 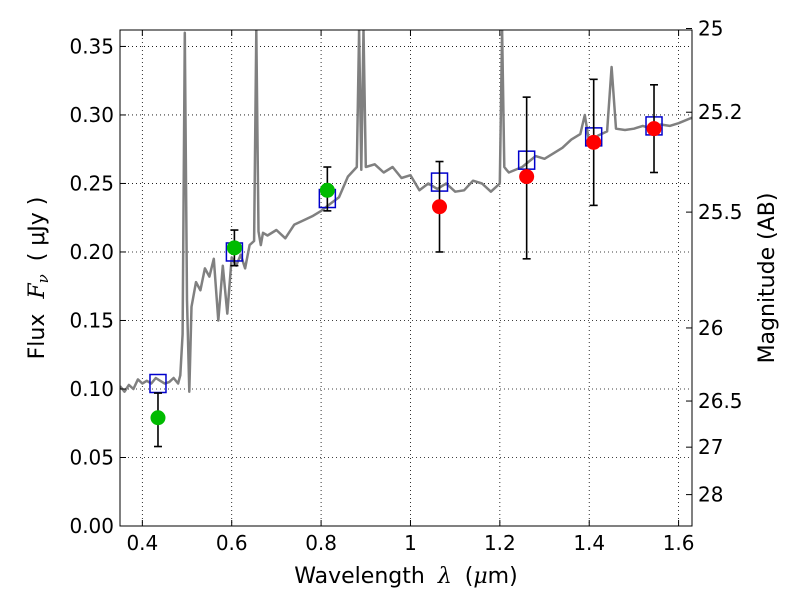 What do you see at coordinates (710, 328) in the screenshot?
I see `y2-tick-label: 26` at bounding box center [710, 328].